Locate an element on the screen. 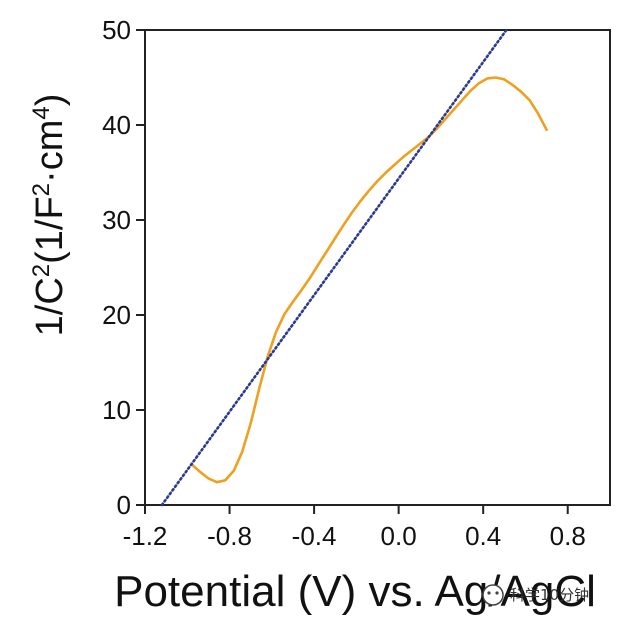 Image resolution: width=640 pixels, height=626 pixels. watermark: 科学10分钟 is located at coordinates (535, 595).